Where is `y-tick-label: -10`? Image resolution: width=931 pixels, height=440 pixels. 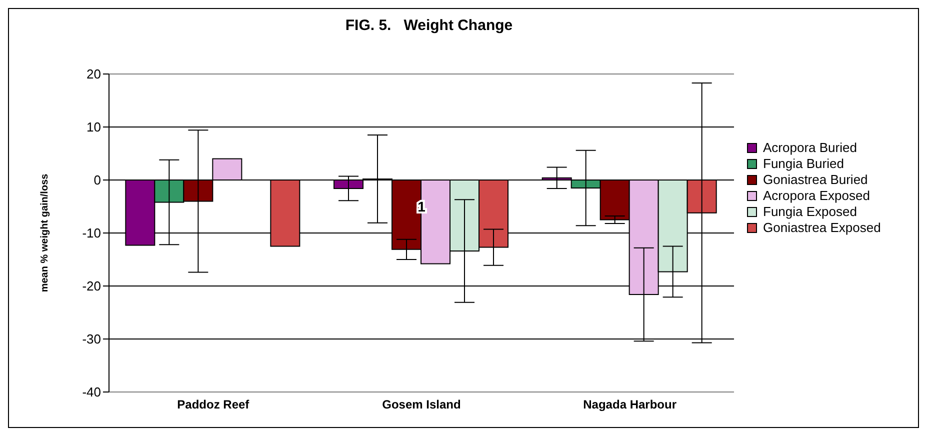 y-tick-label: -10 is located at coordinates (91, 233).